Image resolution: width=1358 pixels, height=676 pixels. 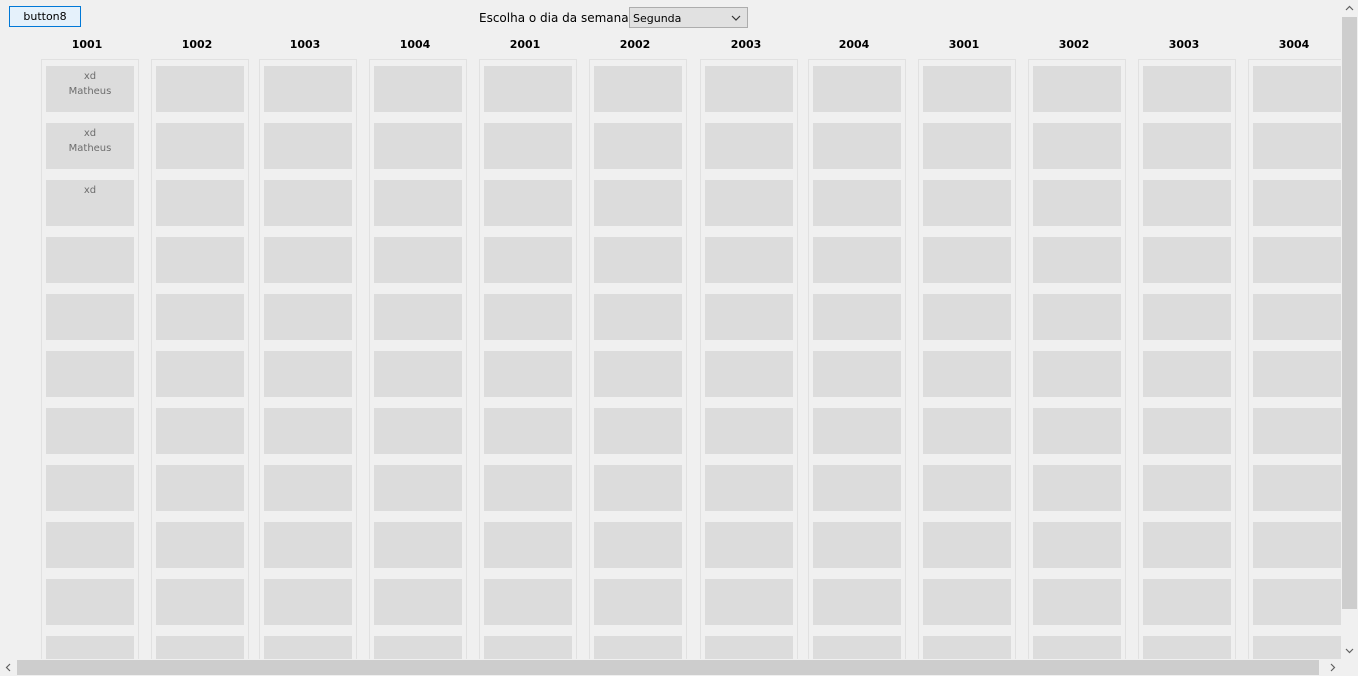 What do you see at coordinates (1349, 650) in the screenshot?
I see `scroll-down-button` at bounding box center [1349, 650].